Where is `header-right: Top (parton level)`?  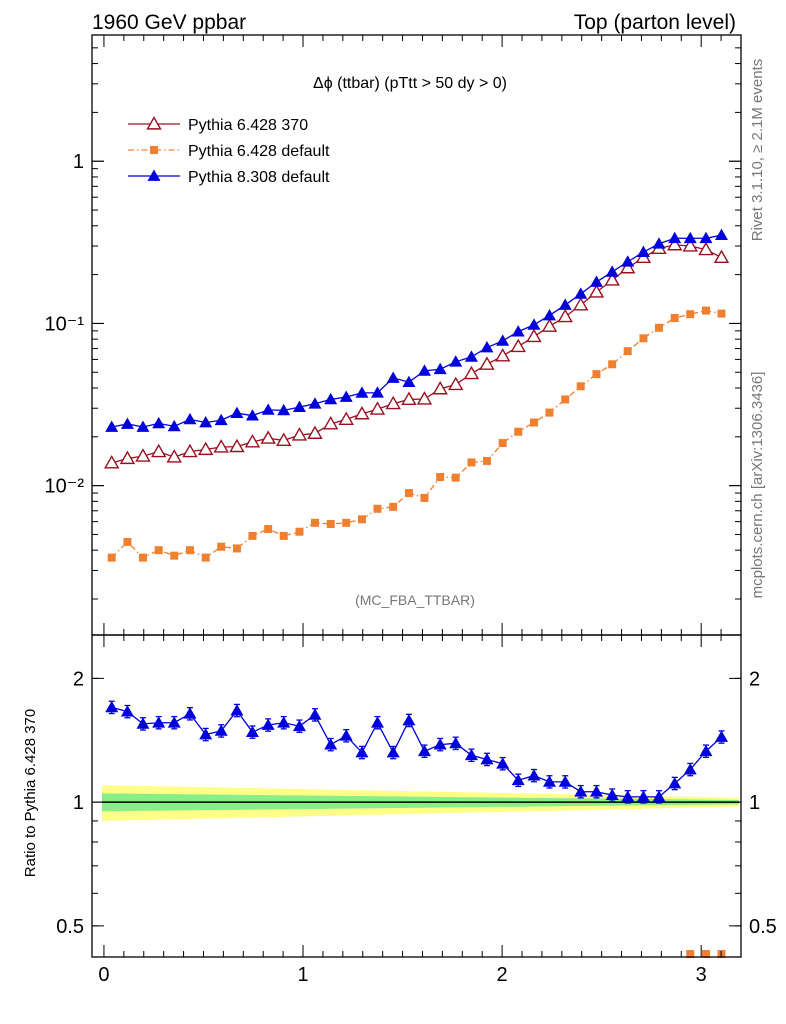 header-right: Top (parton level) is located at coordinates (655, 22).